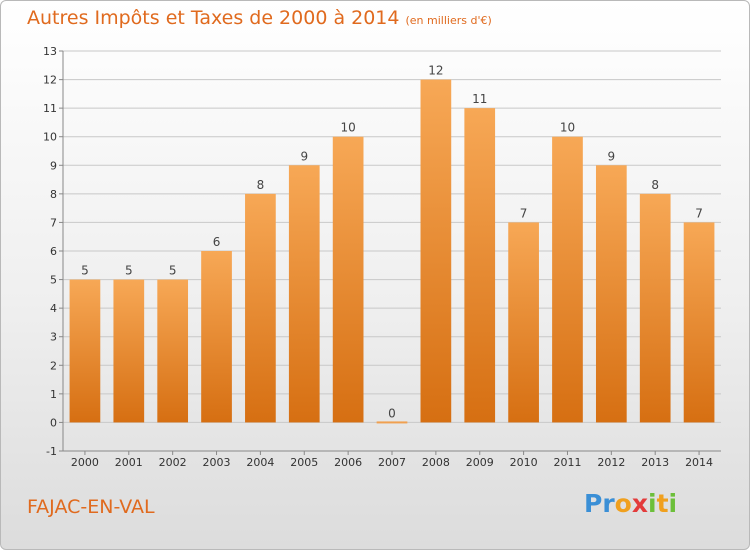  I want to click on x-tick-label: 2004, so click(260, 462).